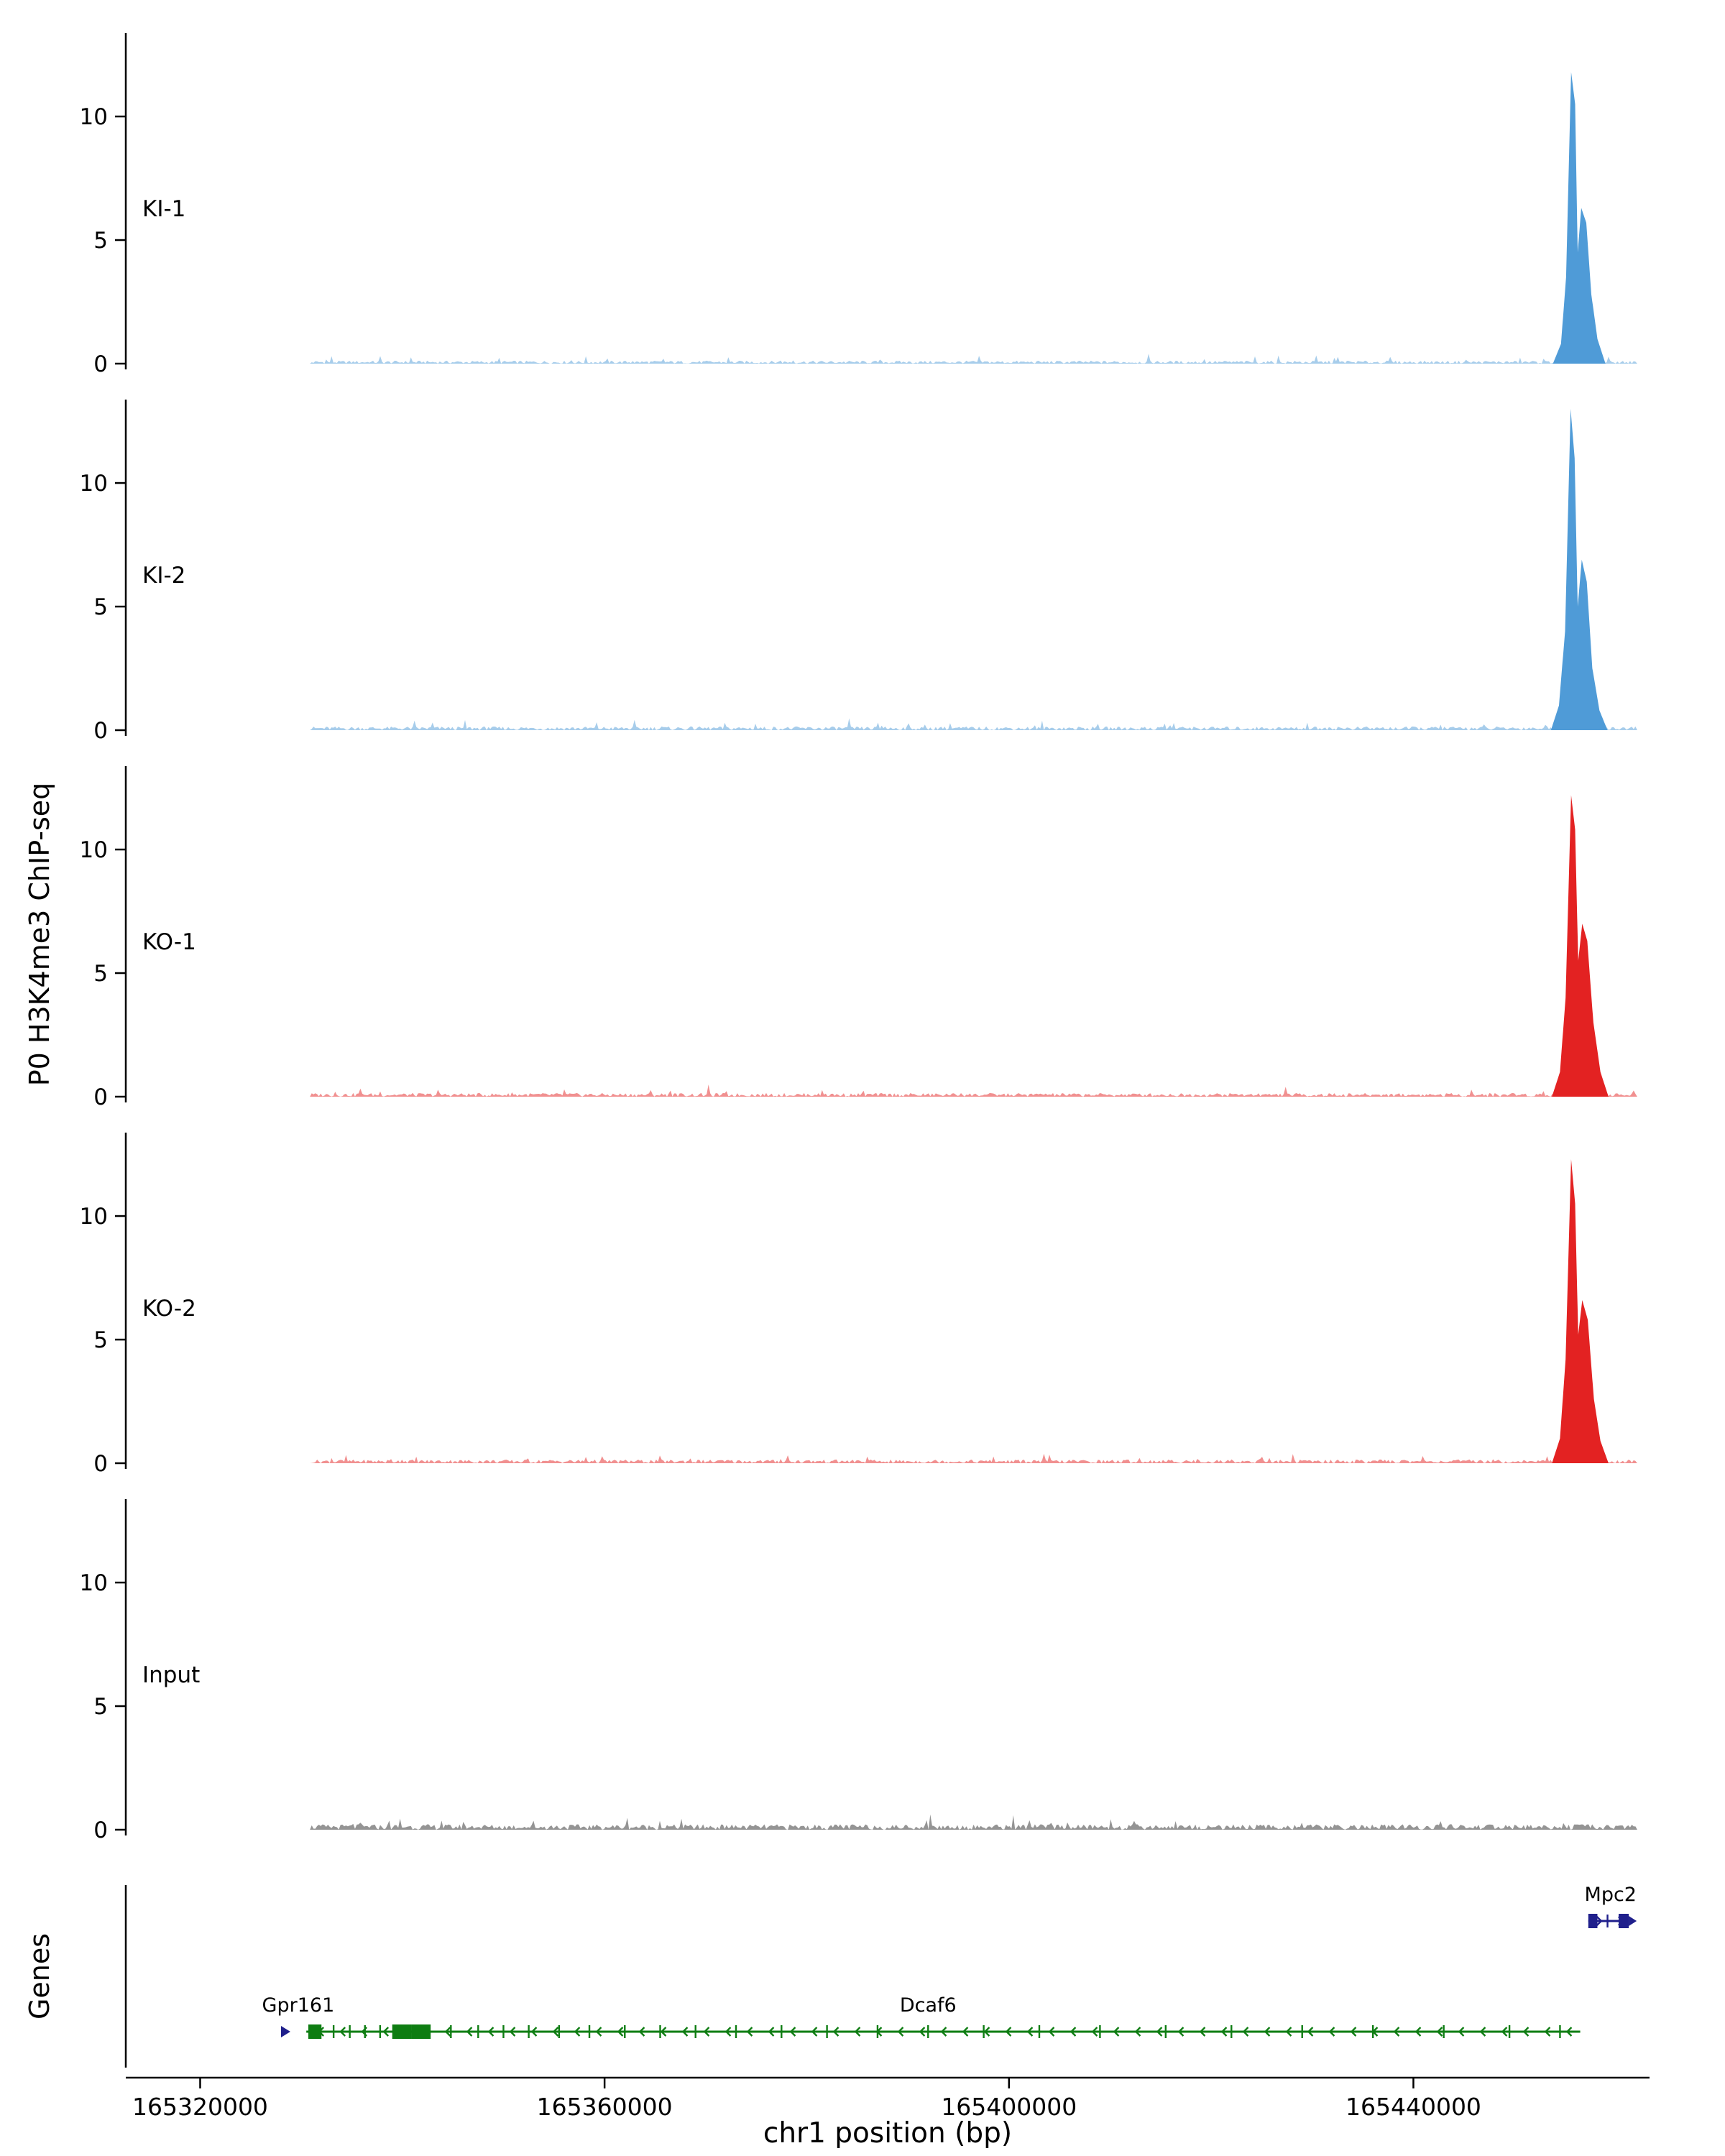  I want to click on svg-text: KI-2, so click(163, 576).